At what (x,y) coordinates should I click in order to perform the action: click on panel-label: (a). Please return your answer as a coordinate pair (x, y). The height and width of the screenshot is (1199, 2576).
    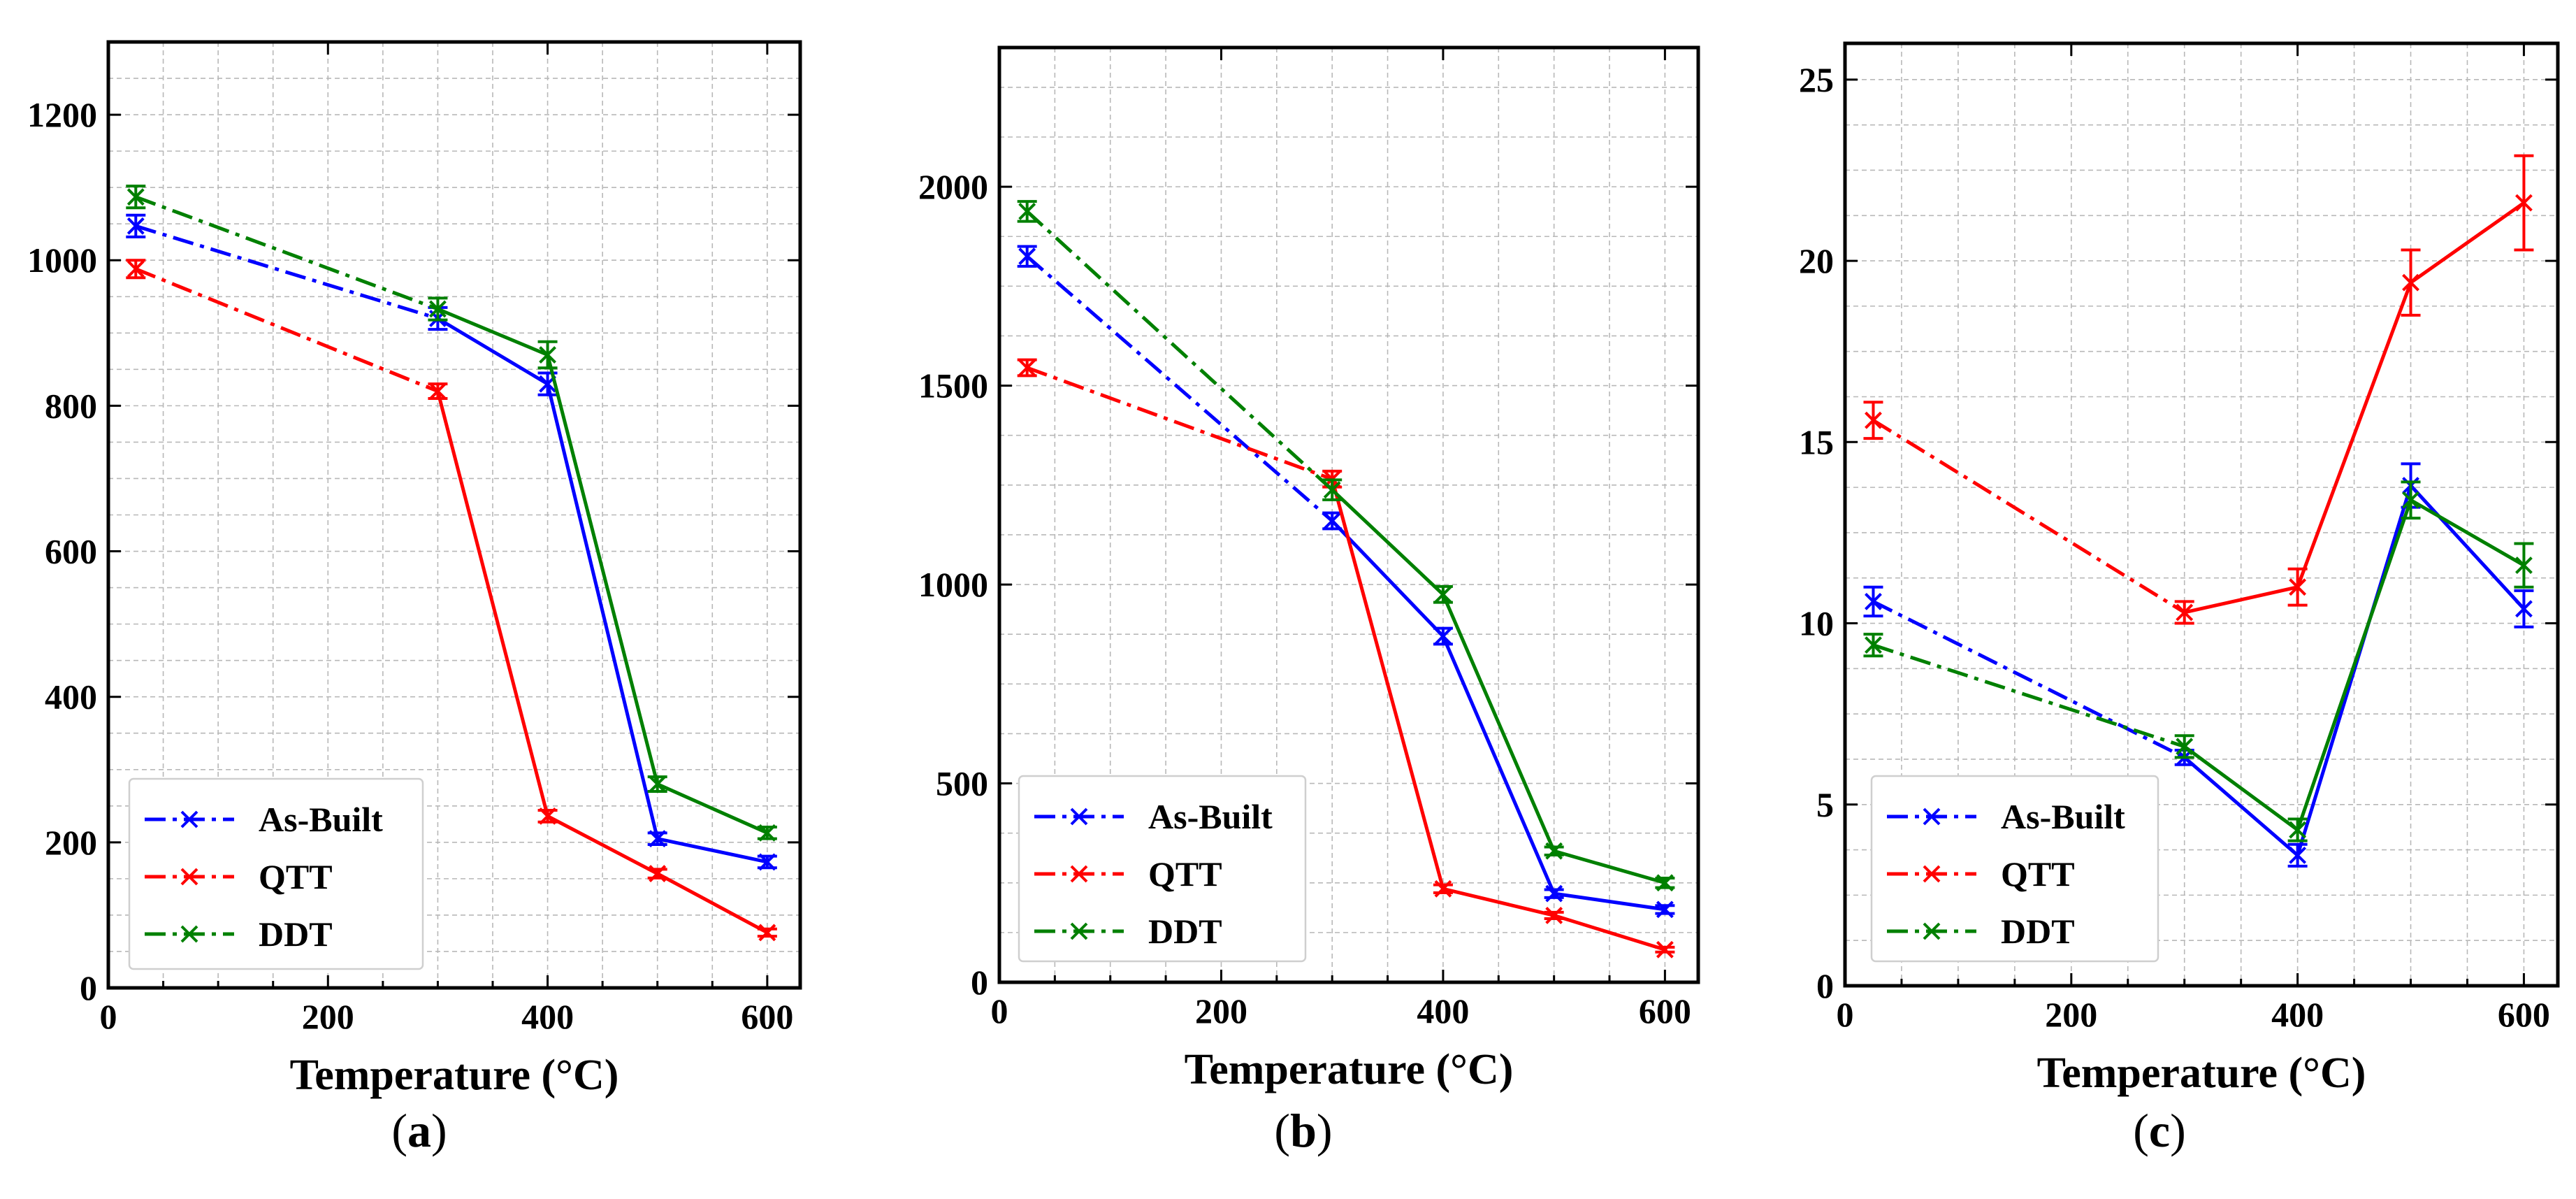
    Looking at the image, I should click on (419, 1130).